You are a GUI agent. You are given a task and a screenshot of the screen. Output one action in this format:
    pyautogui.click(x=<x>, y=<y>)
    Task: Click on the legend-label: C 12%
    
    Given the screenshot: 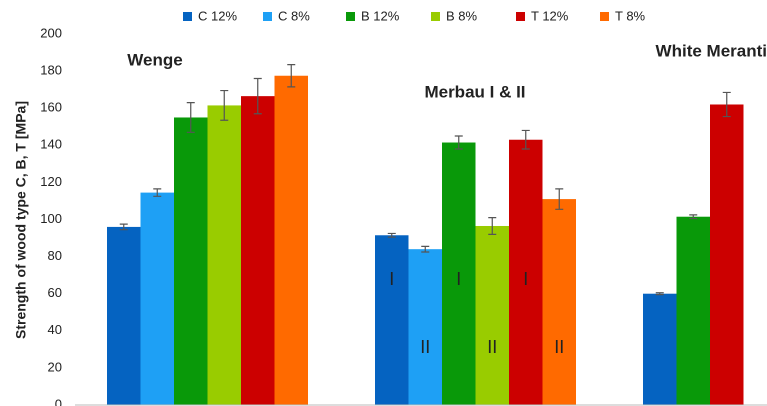 What is the action you would take?
    pyautogui.click(x=217, y=15)
    